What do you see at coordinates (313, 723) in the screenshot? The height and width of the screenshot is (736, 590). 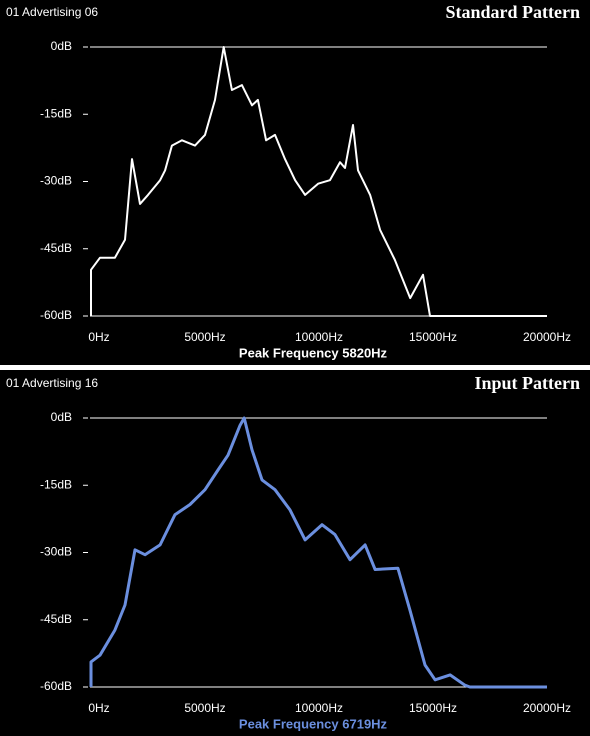 I see `annotation: Peak Frequency 6719Hz` at bounding box center [313, 723].